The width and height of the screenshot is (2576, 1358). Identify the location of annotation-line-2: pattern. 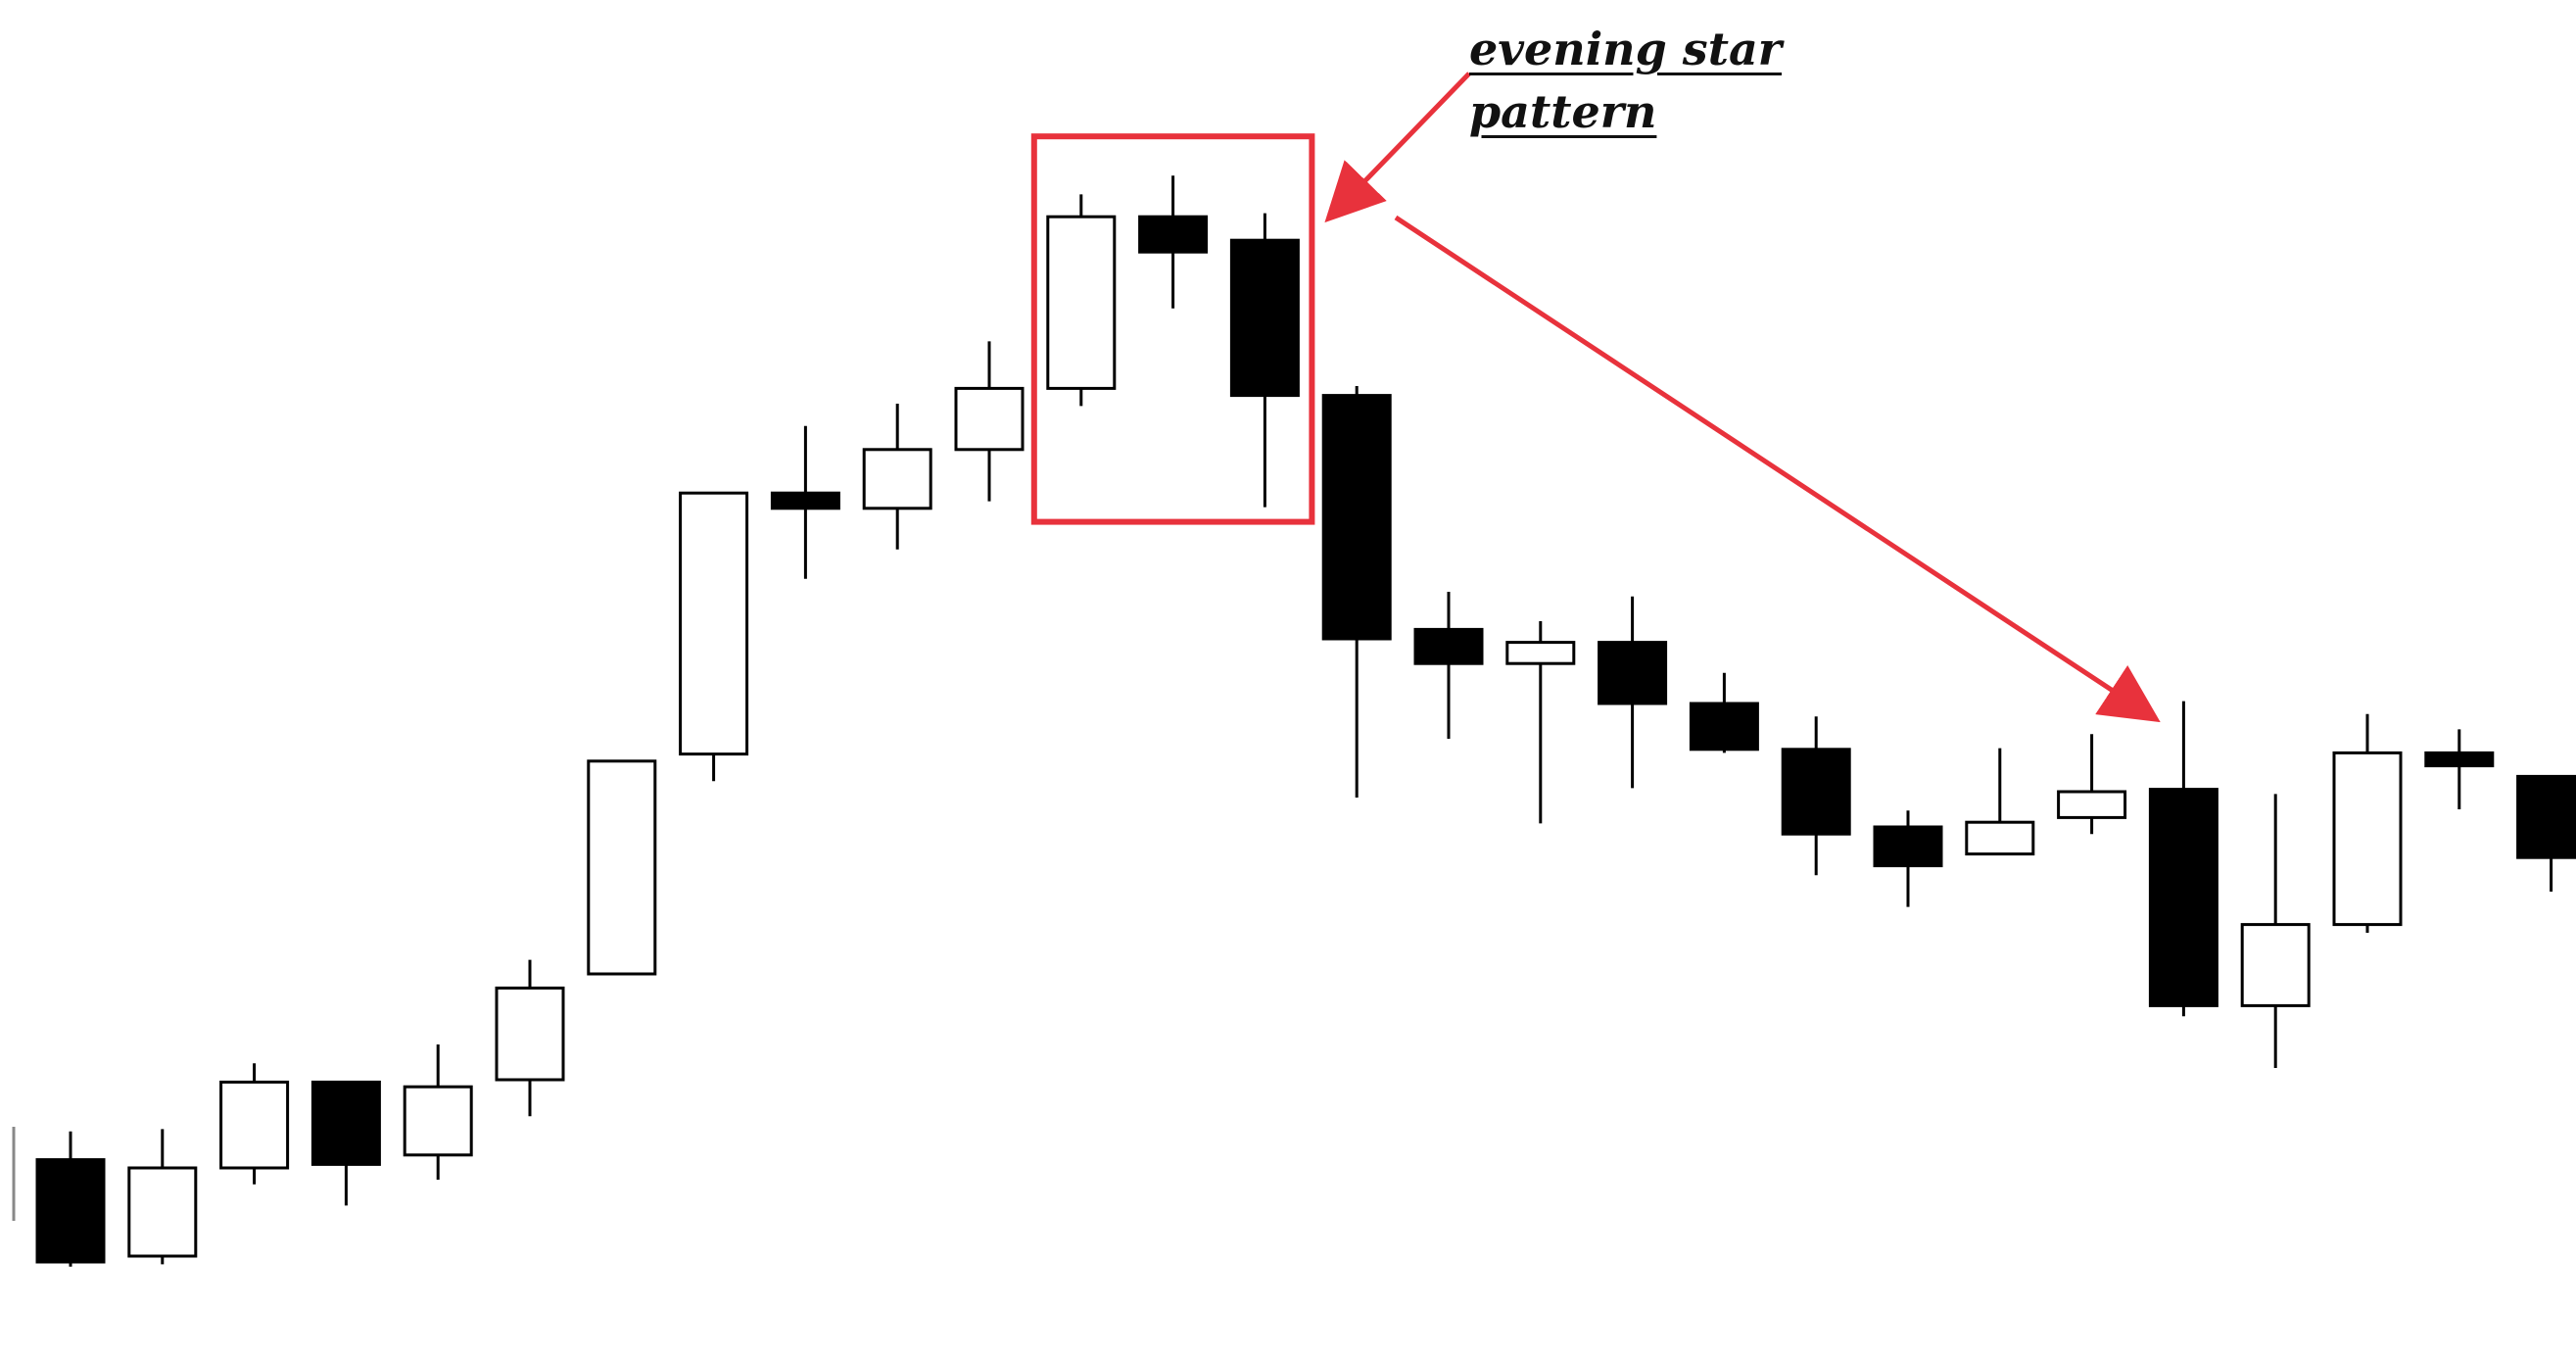
(1563, 111).